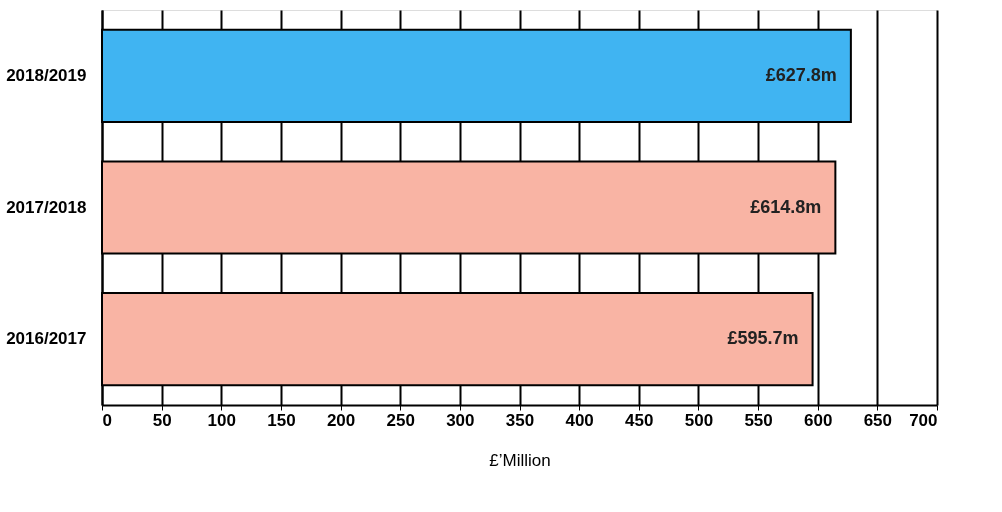 The image size is (1002, 512). I want to click on x-tick-label: 650, so click(878, 420).